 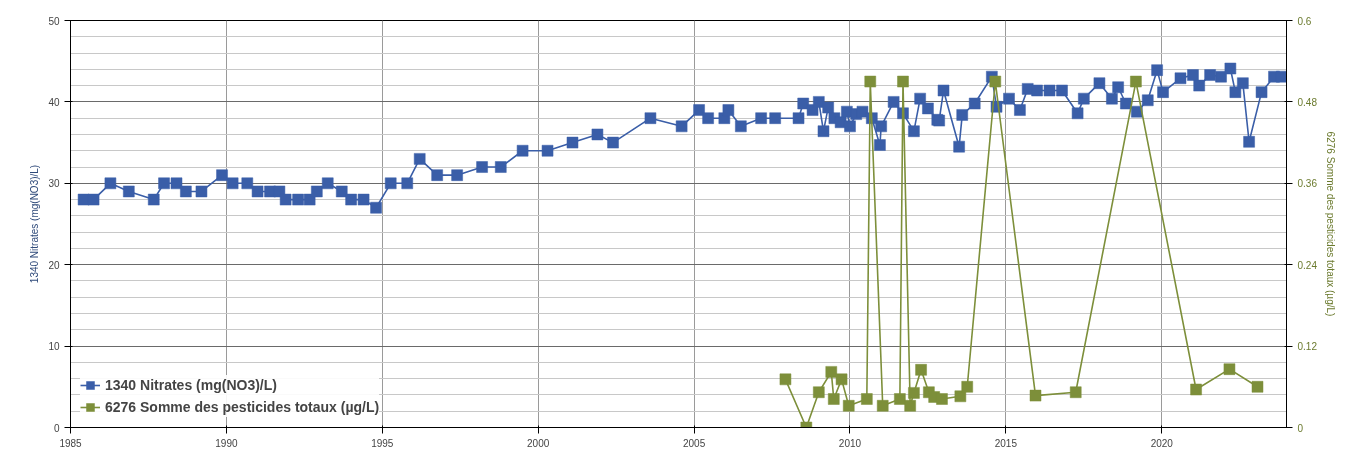 What do you see at coordinates (54, 347) in the screenshot?
I see `y-tick-label: 10` at bounding box center [54, 347].